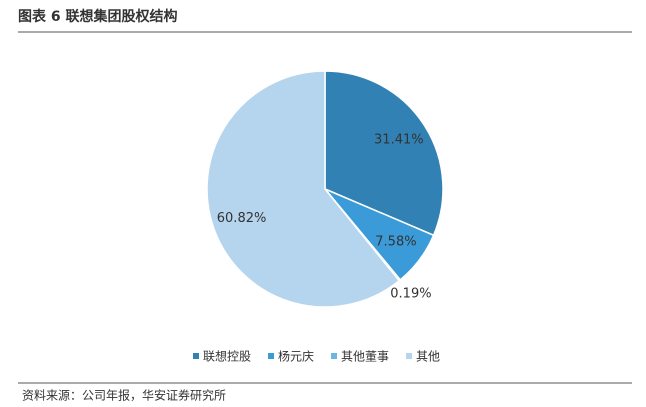  What do you see at coordinates (316, 356) in the screenshot?
I see `legend: 联想控股 杨元庆 其他董事 其他` at bounding box center [316, 356].